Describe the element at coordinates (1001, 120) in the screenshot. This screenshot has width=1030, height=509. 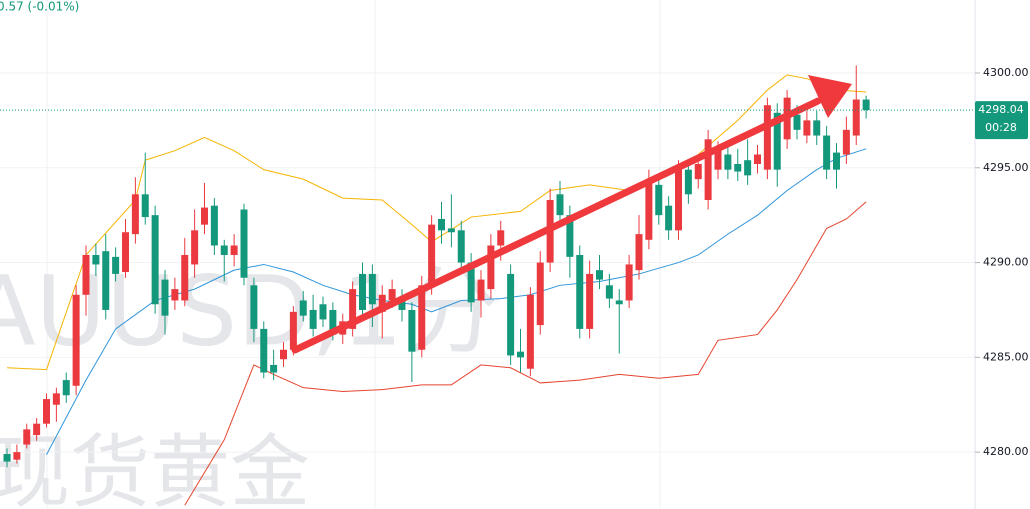
I see `price-tag` at that location.